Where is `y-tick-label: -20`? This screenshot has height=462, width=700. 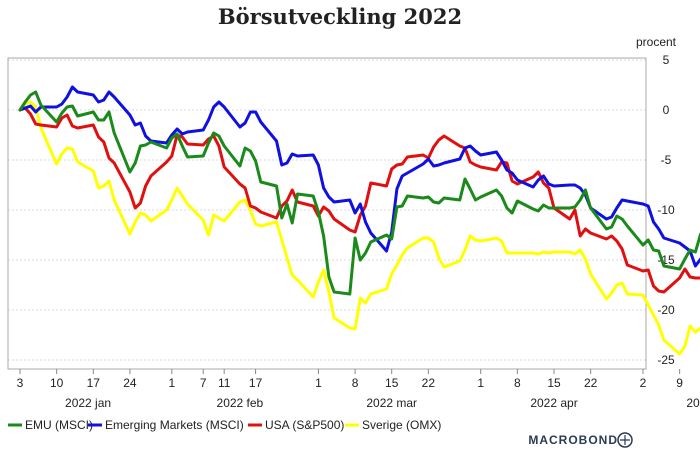
y-tick-label: -20 is located at coordinates (666, 310).